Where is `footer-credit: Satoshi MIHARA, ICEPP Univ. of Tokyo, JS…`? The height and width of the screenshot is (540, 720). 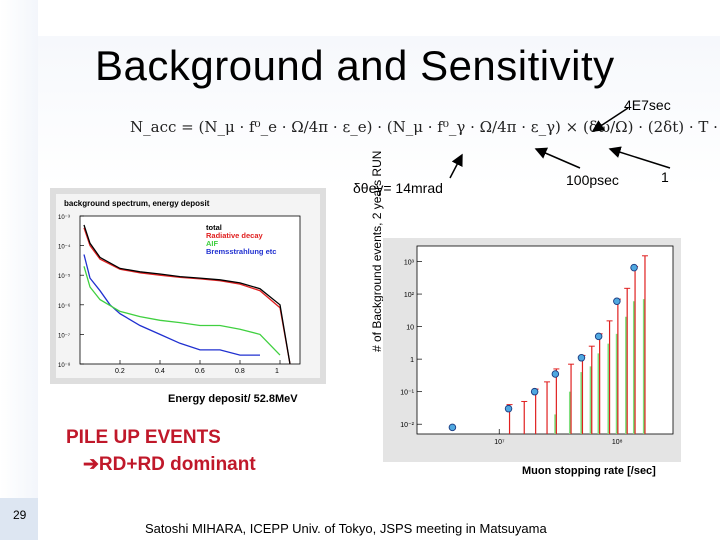
footer-credit: Satoshi MIHARA, ICEPP Univ. of Tokyo, JS… is located at coordinates (346, 528).